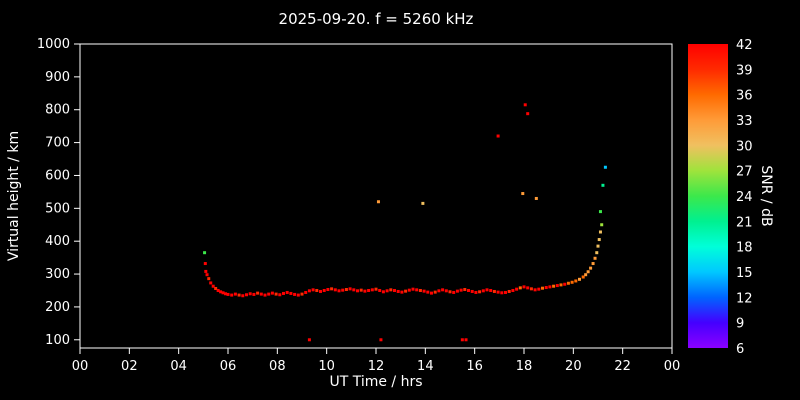 The width and height of the screenshot is (800, 400). What do you see at coordinates (744, 248) in the screenshot?
I see `colorbar-tick-label: 18` at bounding box center [744, 248].